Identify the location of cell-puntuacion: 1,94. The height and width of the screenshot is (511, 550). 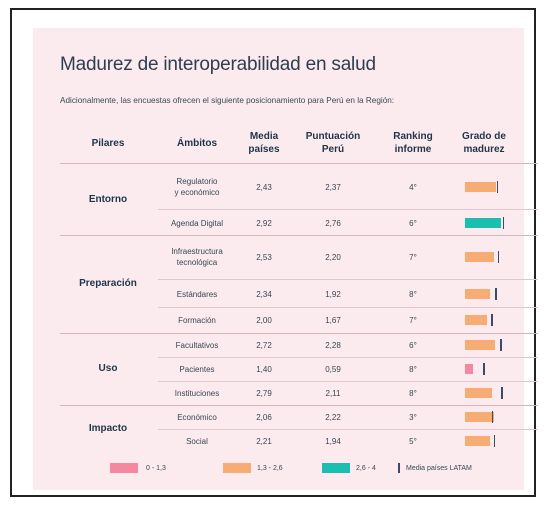
(333, 441).